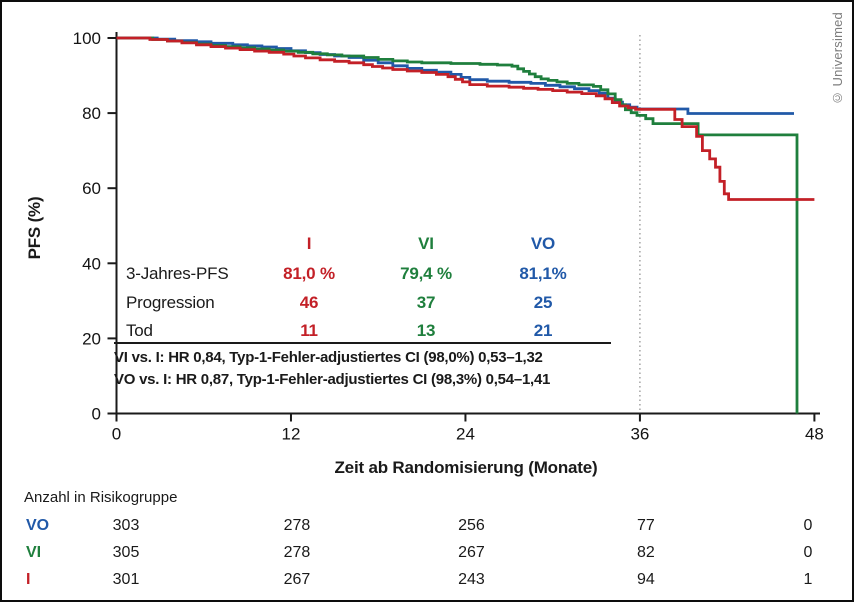 The width and height of the screenshot is (854, 602). What do you see at coordinates (116, 434) in the screenshot?
I see `x-tick-label: 0` at bounding box center [116, 434].